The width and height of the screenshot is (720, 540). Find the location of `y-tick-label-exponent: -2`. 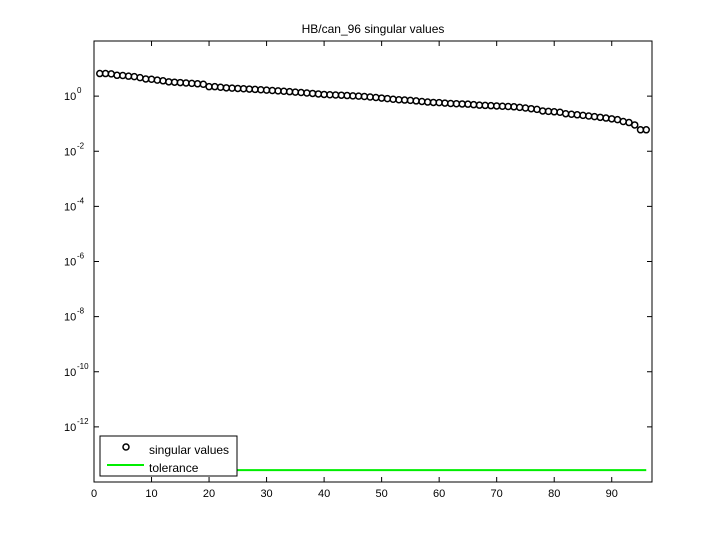

y-tick-label-exponent: -2 is located at coordinates (81, 145).